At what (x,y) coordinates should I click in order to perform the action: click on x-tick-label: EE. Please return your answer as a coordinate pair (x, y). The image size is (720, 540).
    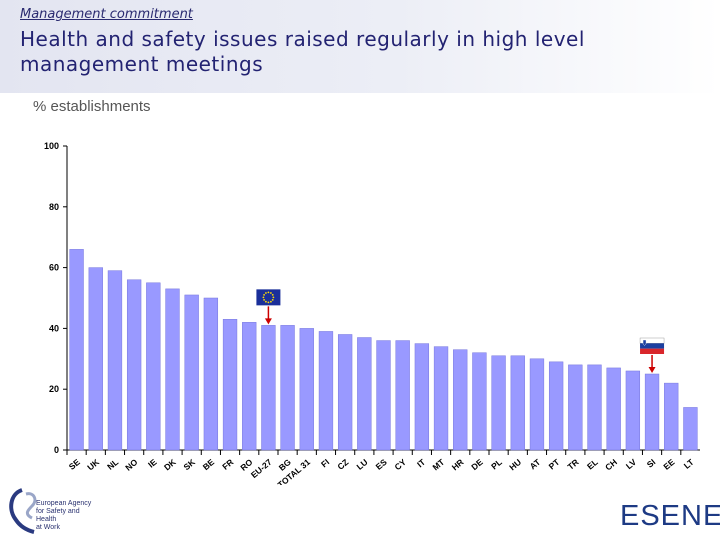
    Looking at the image, I should click on (668, 464).